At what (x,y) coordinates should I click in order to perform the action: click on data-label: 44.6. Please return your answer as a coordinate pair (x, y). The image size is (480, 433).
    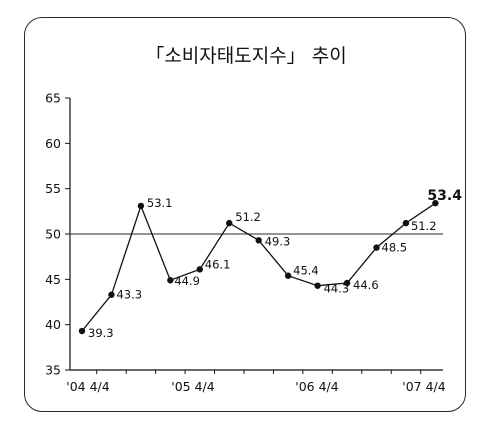
    Looking at the image, I should click on (366, 285).